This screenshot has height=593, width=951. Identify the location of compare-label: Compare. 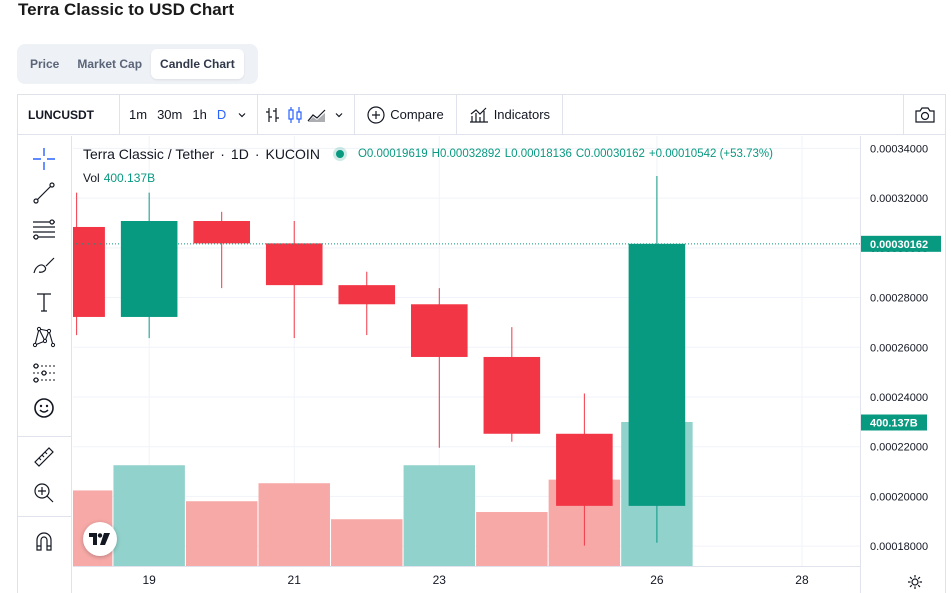
(417, 114).